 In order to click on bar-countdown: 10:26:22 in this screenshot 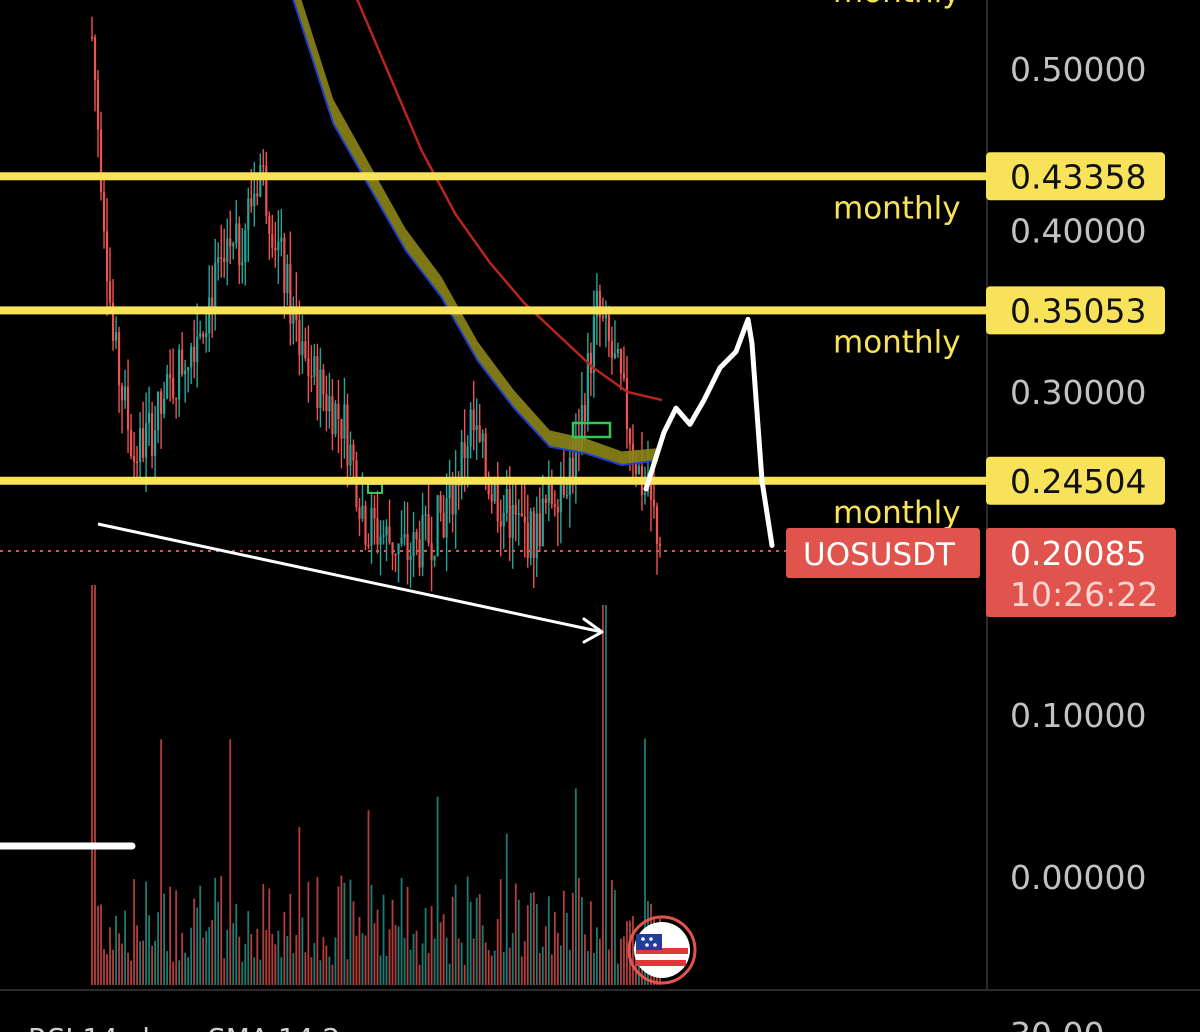, I will do `click(1084, 594)`.